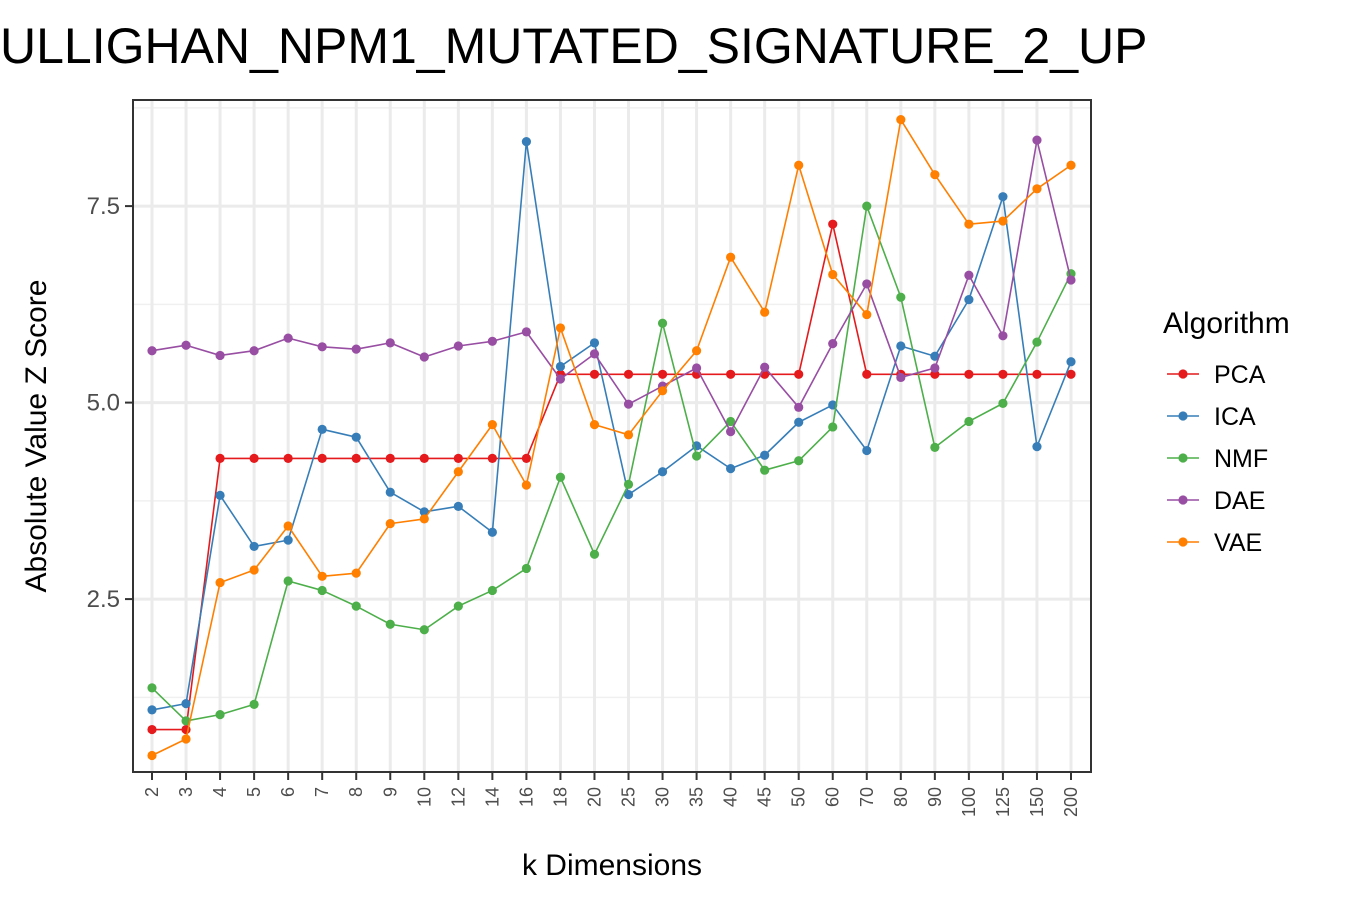 The width and height of the screenshot is (1350, 900). What do you see at coordinates (356, 792) in the screenshot?
I see `x-tick-label: 8` at bounding box center [356, 792].